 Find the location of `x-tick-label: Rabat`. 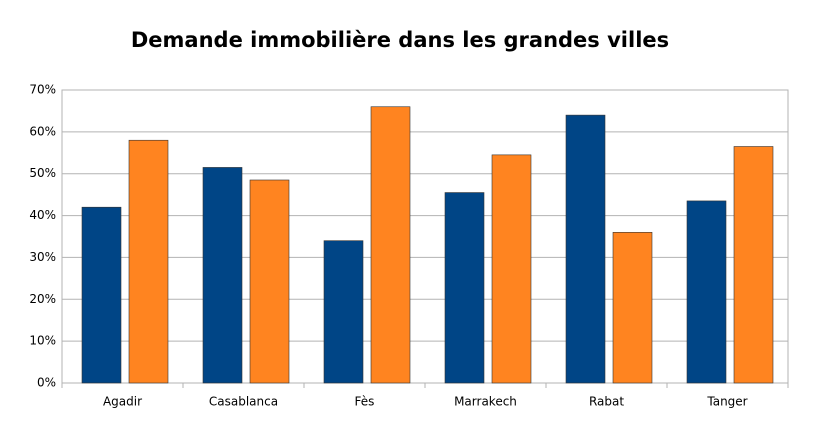

x-tick-label: Rabat is located at coordinates (606, 402).